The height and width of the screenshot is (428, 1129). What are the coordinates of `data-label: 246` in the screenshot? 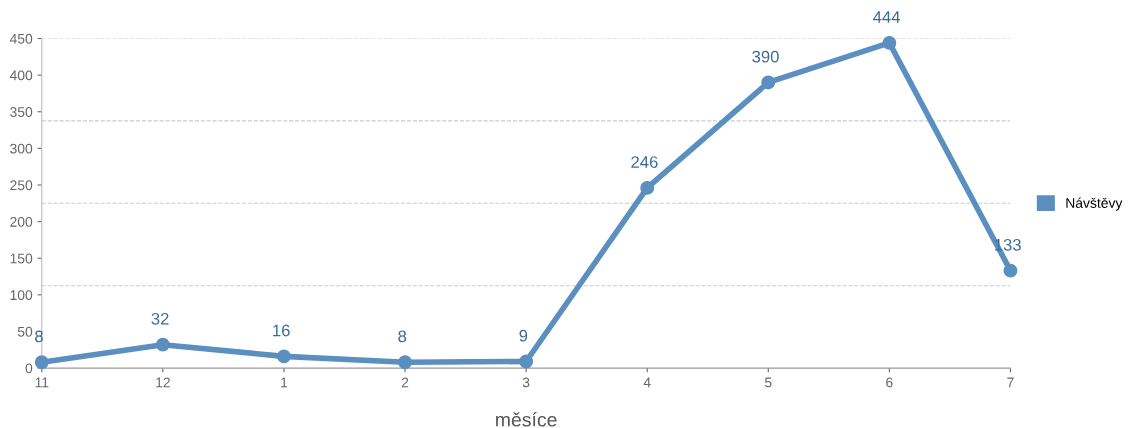 It's located at (644, 162).